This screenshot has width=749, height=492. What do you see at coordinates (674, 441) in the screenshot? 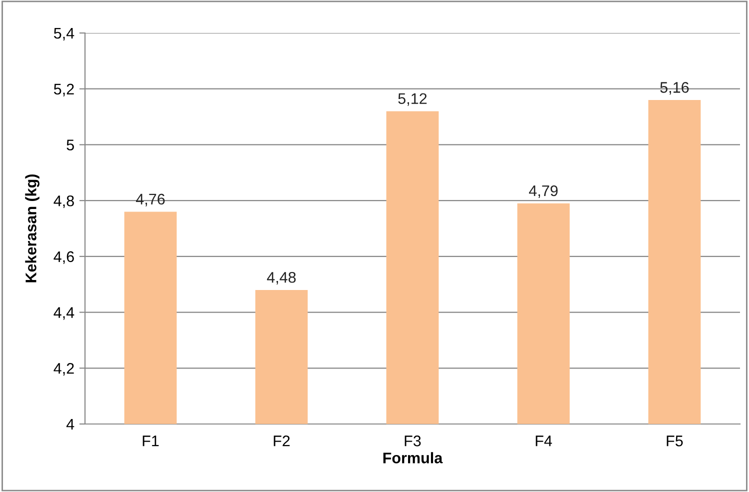
I see `x-tick-label: F5` at bounding box center [674, 441].